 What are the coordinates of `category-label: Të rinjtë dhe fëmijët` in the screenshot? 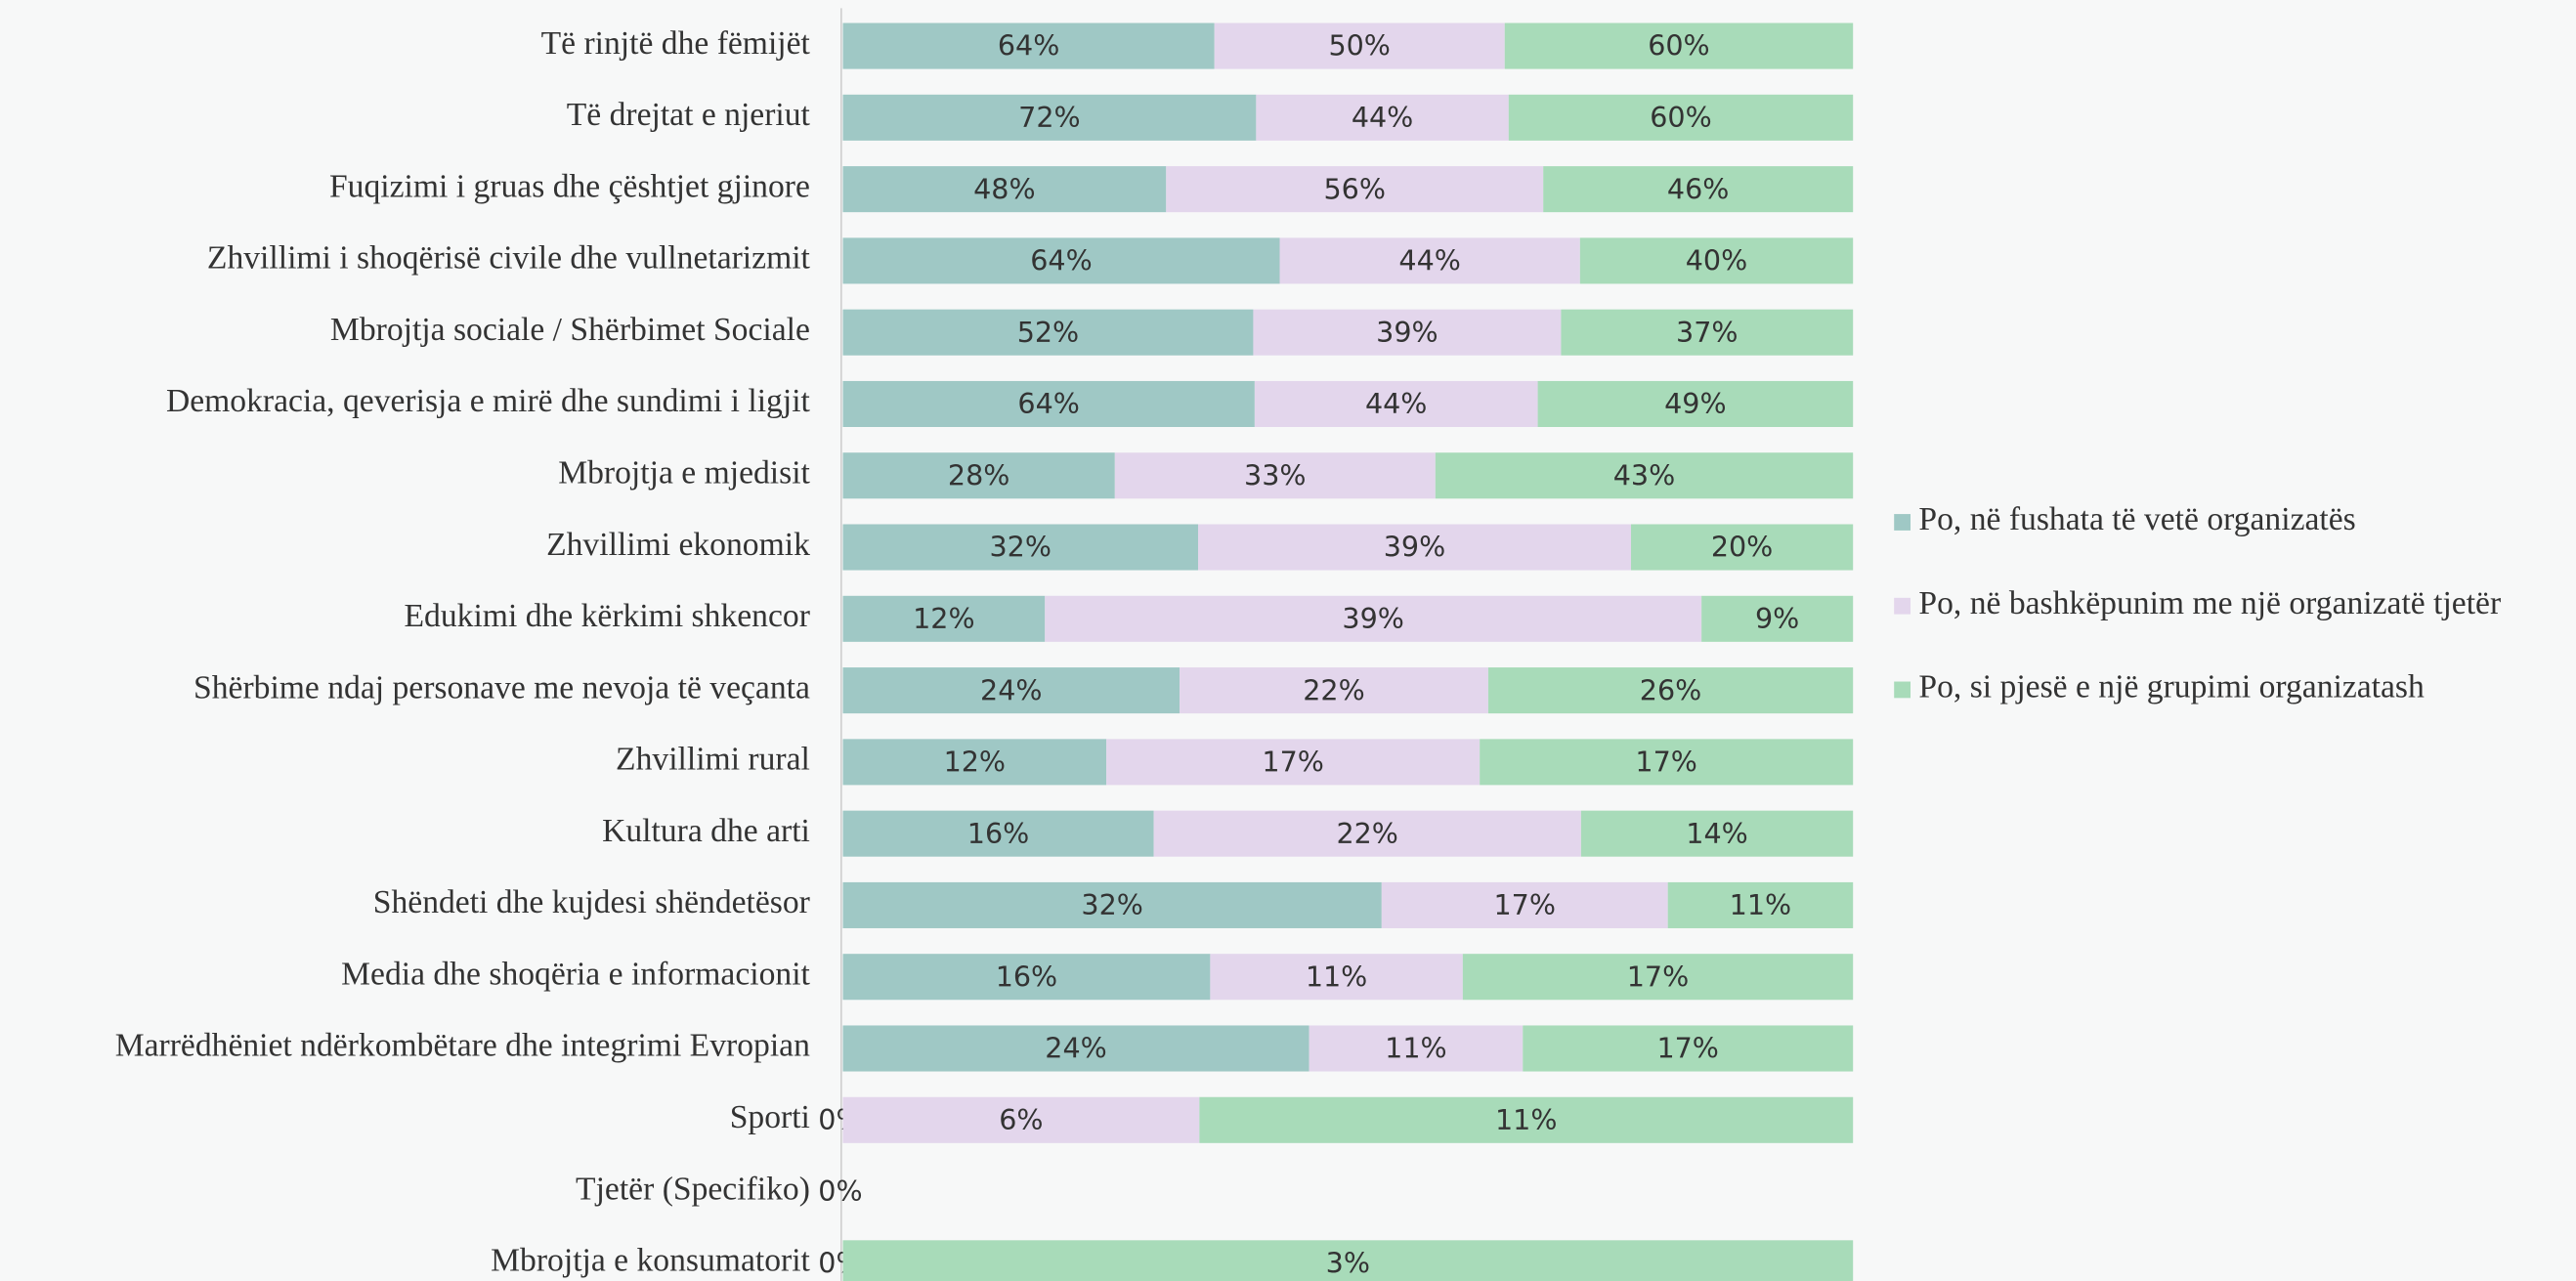 It's located at (676, 43).